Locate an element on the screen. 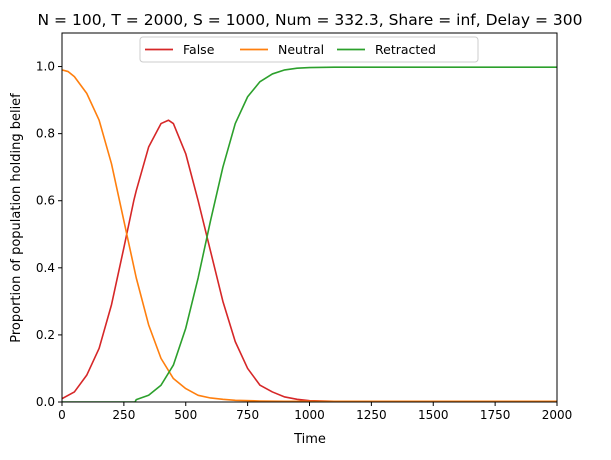  legend: False Neutral Retracted is located at coordinates (309, 49).